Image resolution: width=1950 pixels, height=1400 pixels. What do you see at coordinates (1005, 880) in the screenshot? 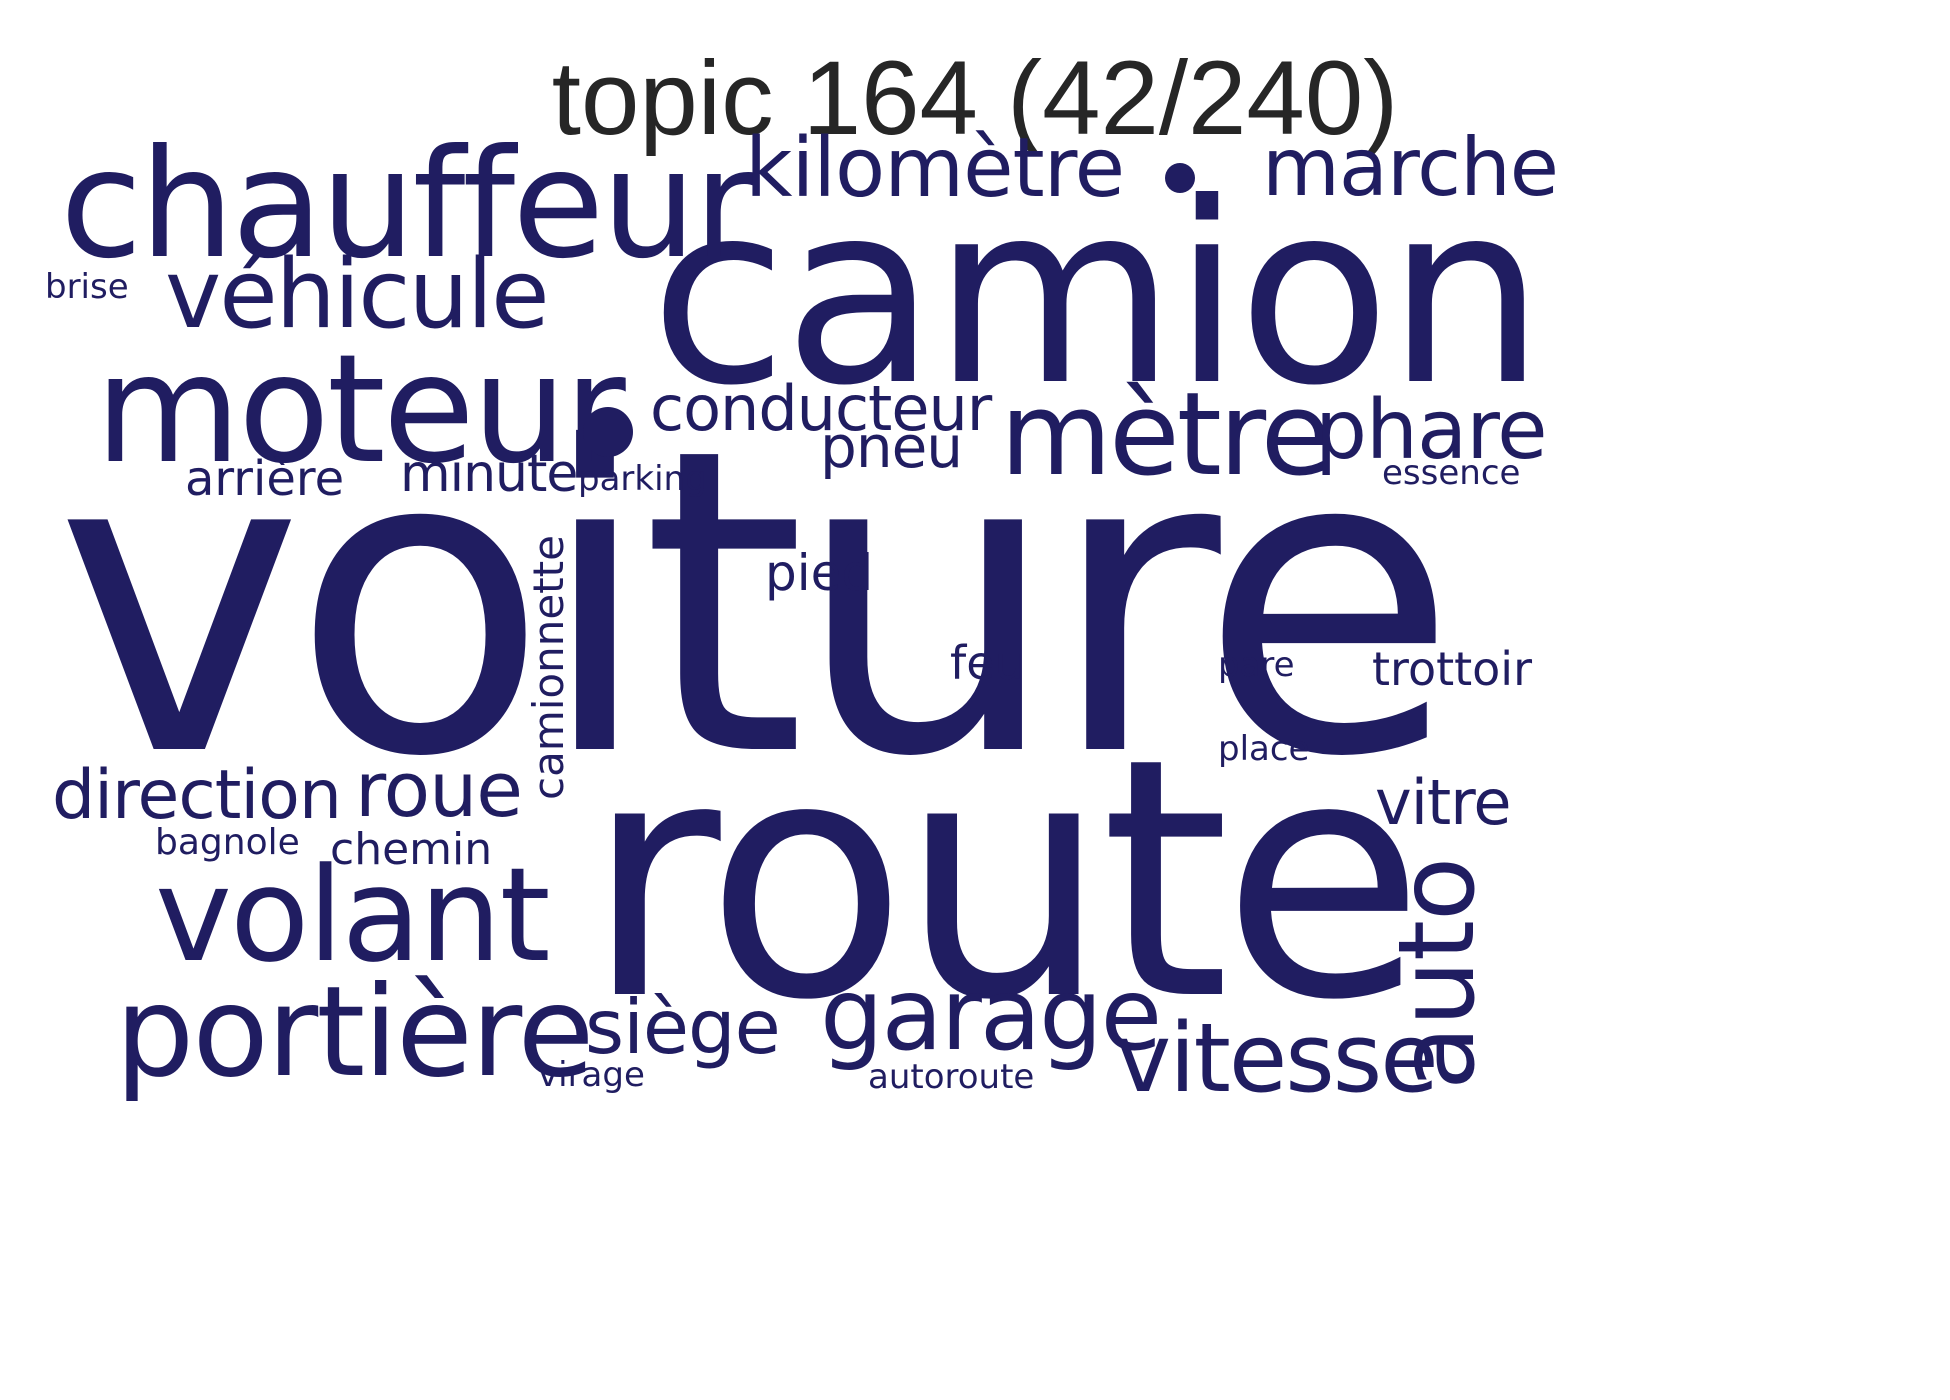
I see `word-route: route` at bounding box center [1005, 880].